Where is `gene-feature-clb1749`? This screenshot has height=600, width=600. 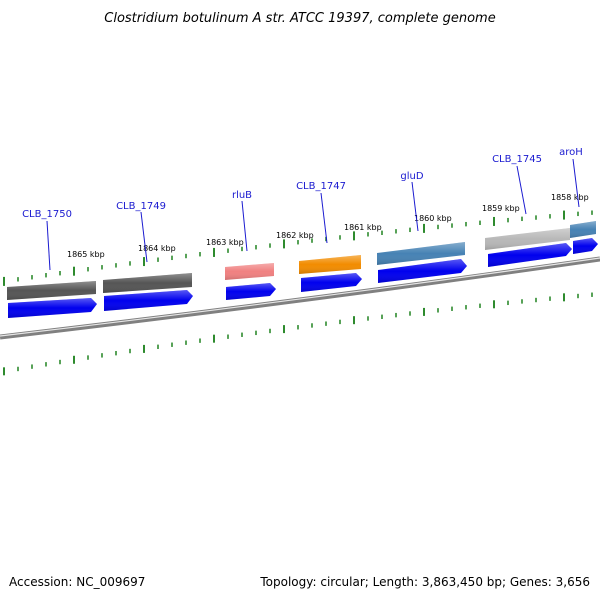 gene-feature-clb1749 is located at coordinates (147, 283).